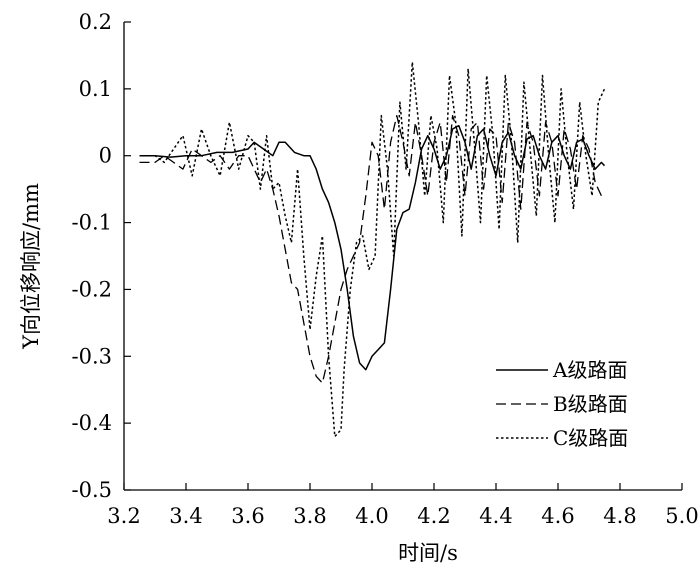  What do you see at coordinates (92, 289) in the screenshot?
I see `y-tick-label: -0.2` at bounding box center [92, 289].